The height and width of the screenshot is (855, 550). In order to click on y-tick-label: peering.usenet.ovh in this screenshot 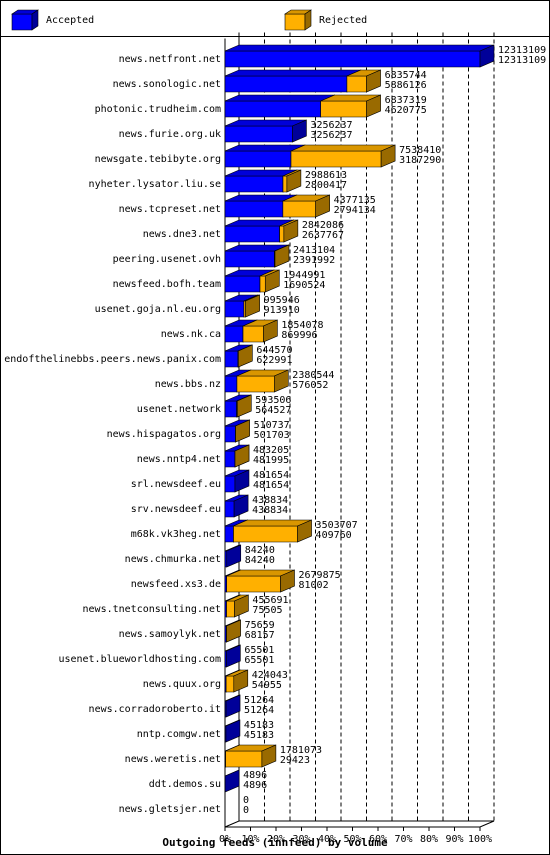, I will do `click(167, 259)`.